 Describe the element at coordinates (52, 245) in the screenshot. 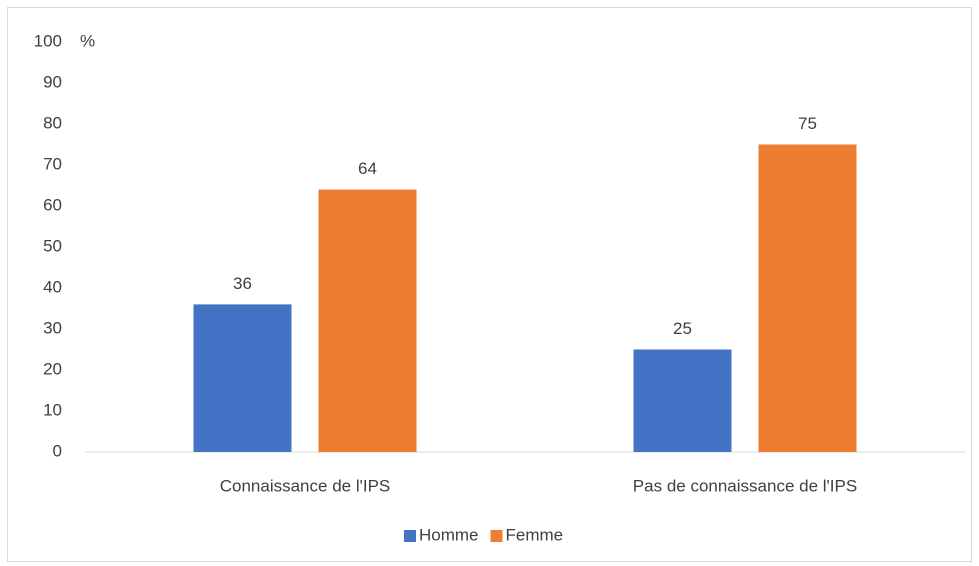

I see `y-tick-label: 50` at that location.